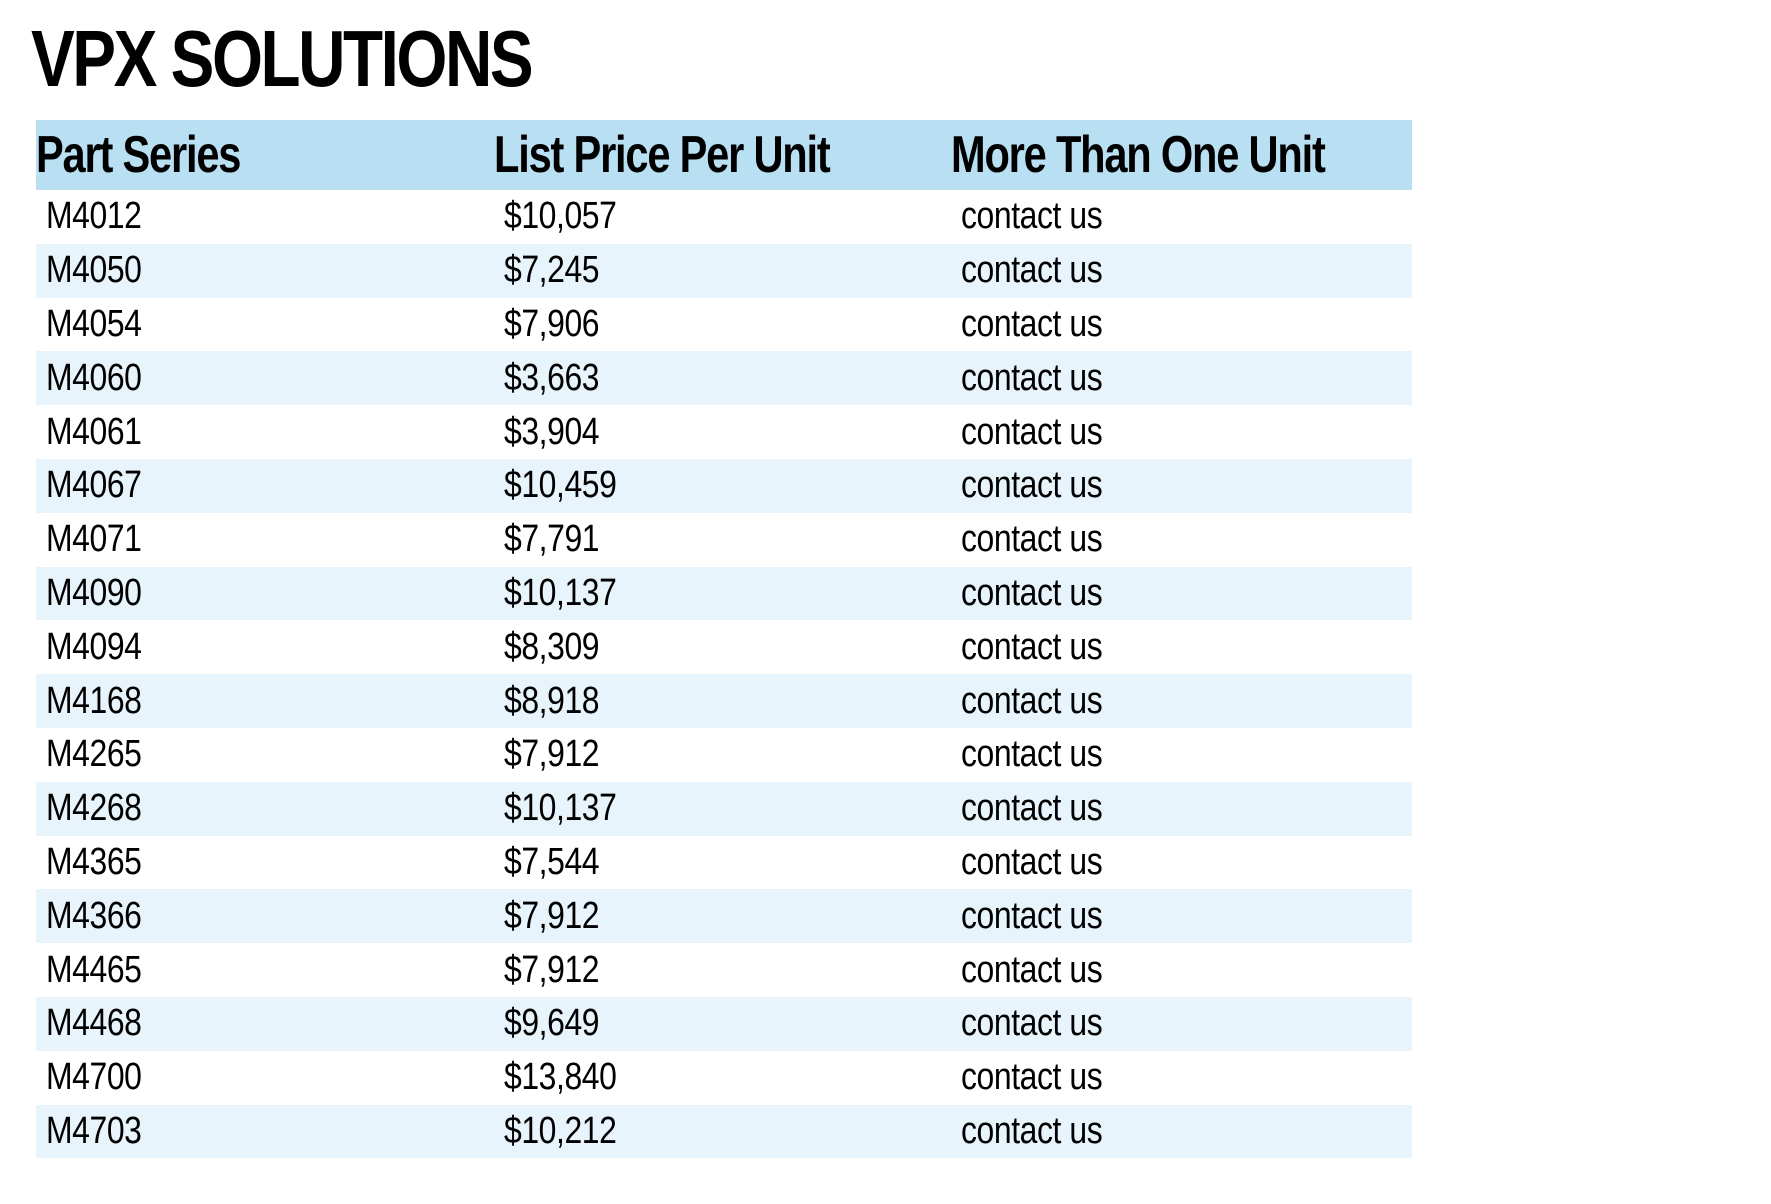 The height and width of the screenshot is (1204, 1771). Describe the element at coordinates (560, 1077) in the screenshot. I see `cell-text: $13,840` at that location.